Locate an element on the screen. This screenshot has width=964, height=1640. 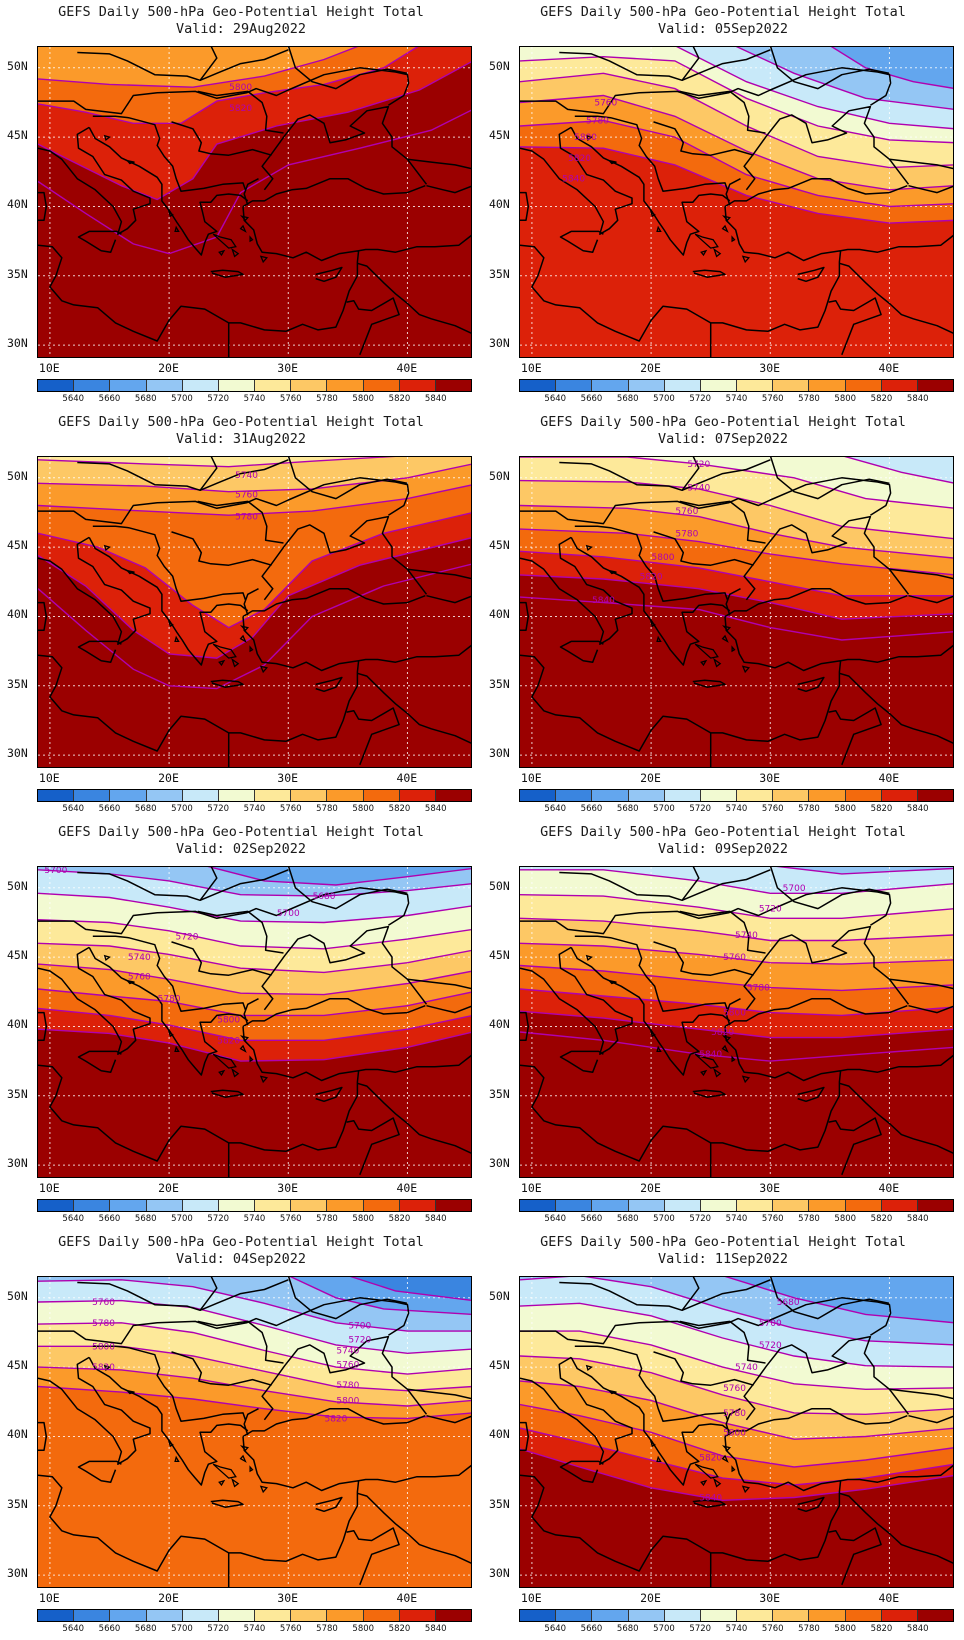
contour-label: 5840 is located at coordinates (710, 1055).